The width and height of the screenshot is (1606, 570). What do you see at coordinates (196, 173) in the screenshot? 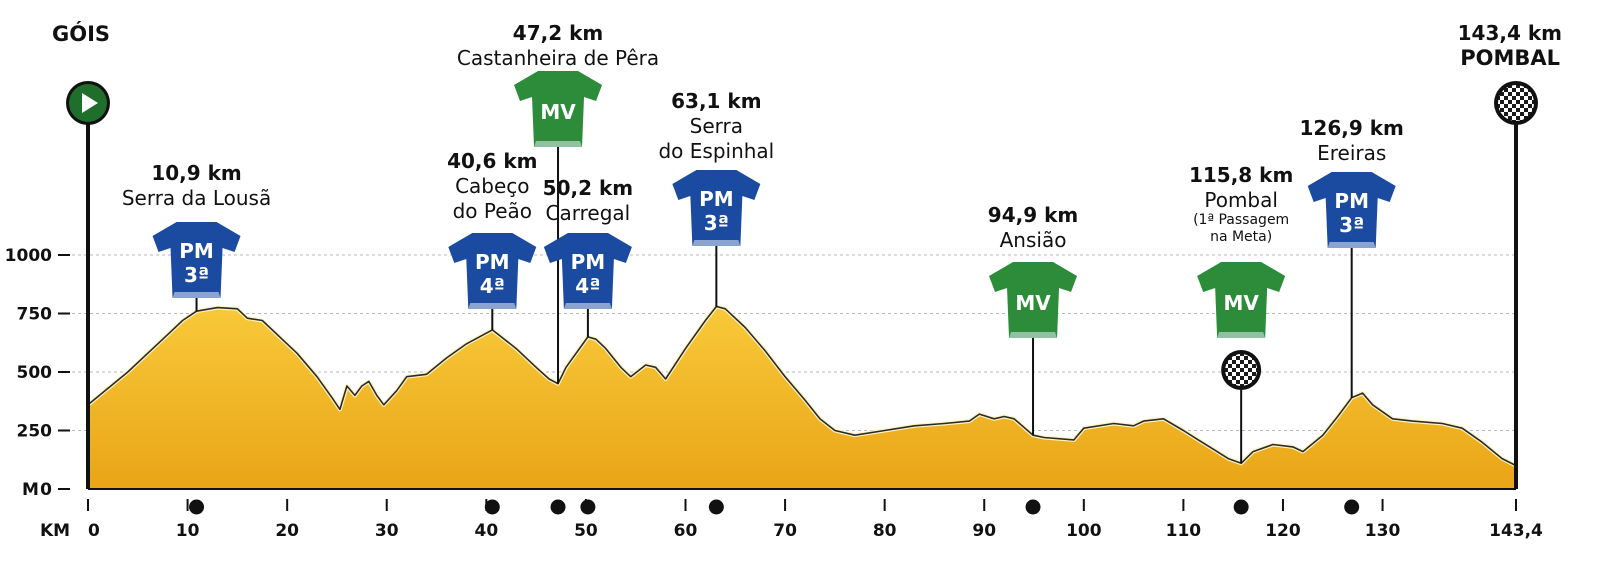
I see `point-km-label: 10,9 km` at bounding box center [196, 173].